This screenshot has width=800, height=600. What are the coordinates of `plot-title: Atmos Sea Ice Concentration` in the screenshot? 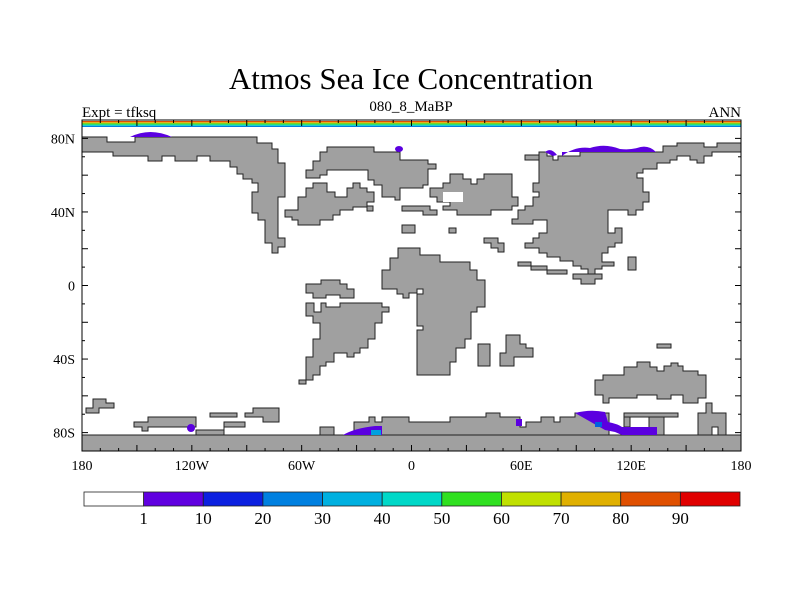 It's located at (411, 78).